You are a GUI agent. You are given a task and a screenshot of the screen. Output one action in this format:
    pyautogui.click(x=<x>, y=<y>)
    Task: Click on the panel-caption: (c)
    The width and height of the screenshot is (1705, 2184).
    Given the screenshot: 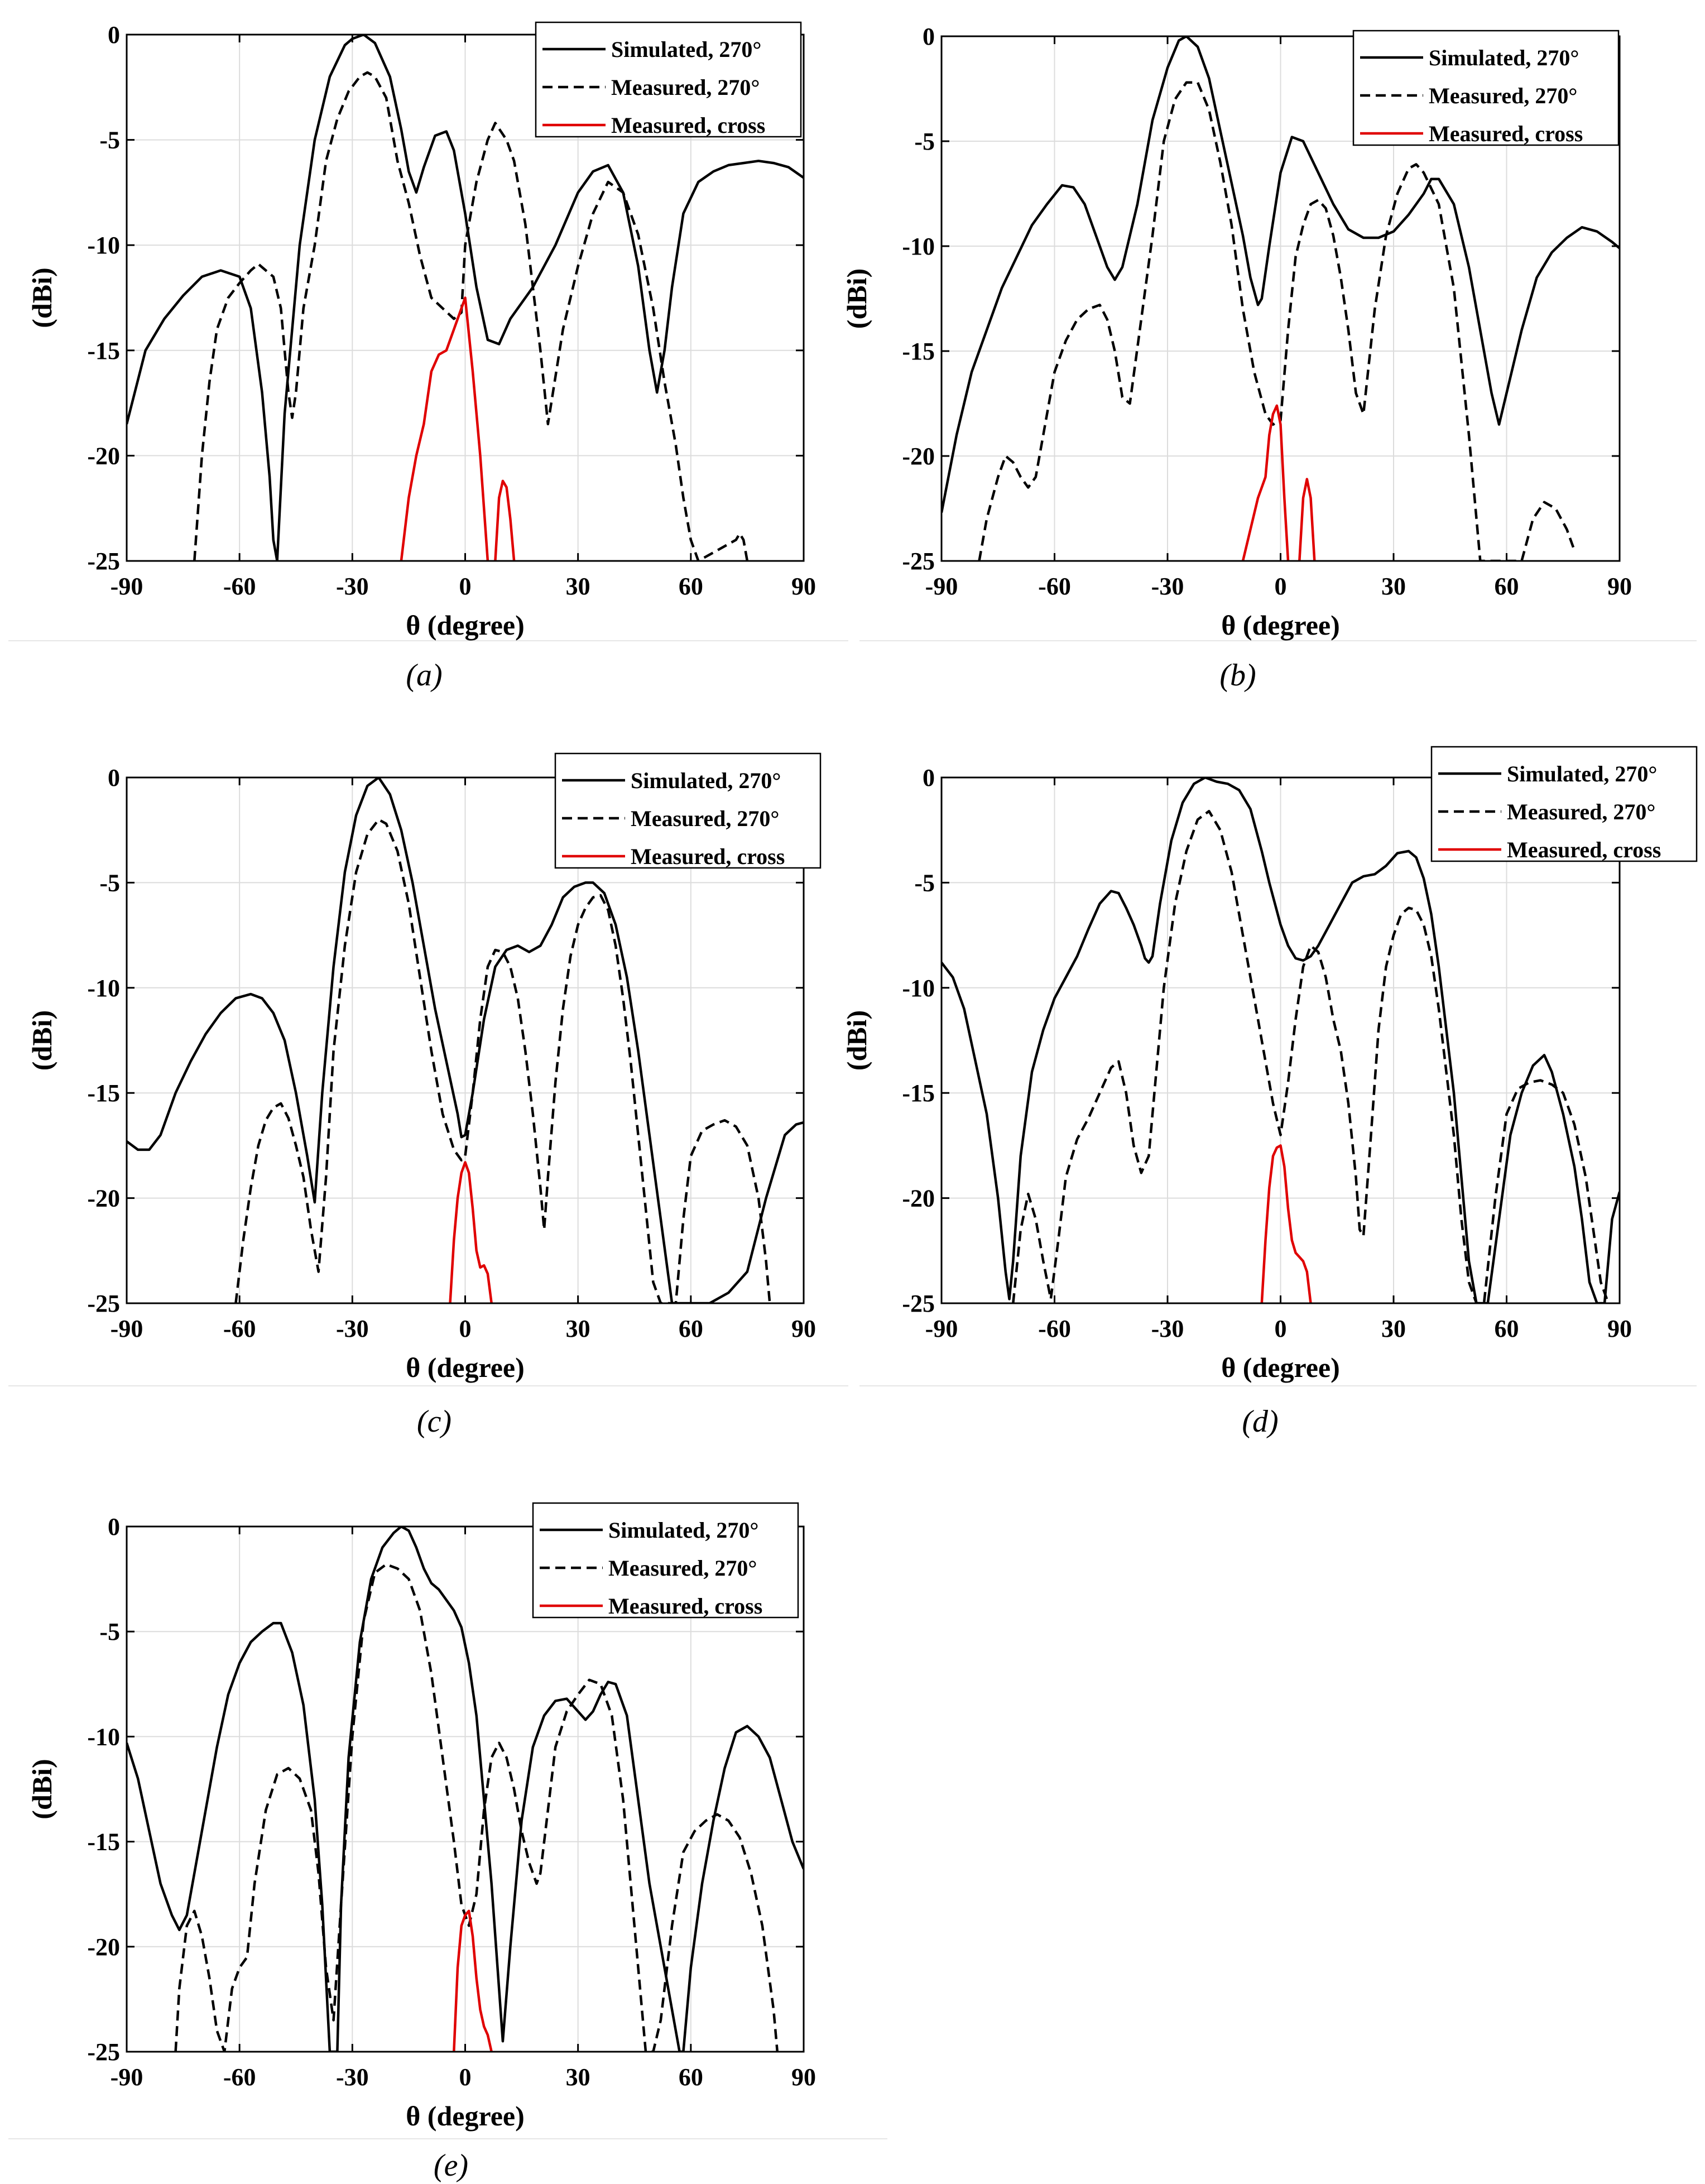 What is the action you would take?
    pyautogui.click(x=434, y=1422)
    